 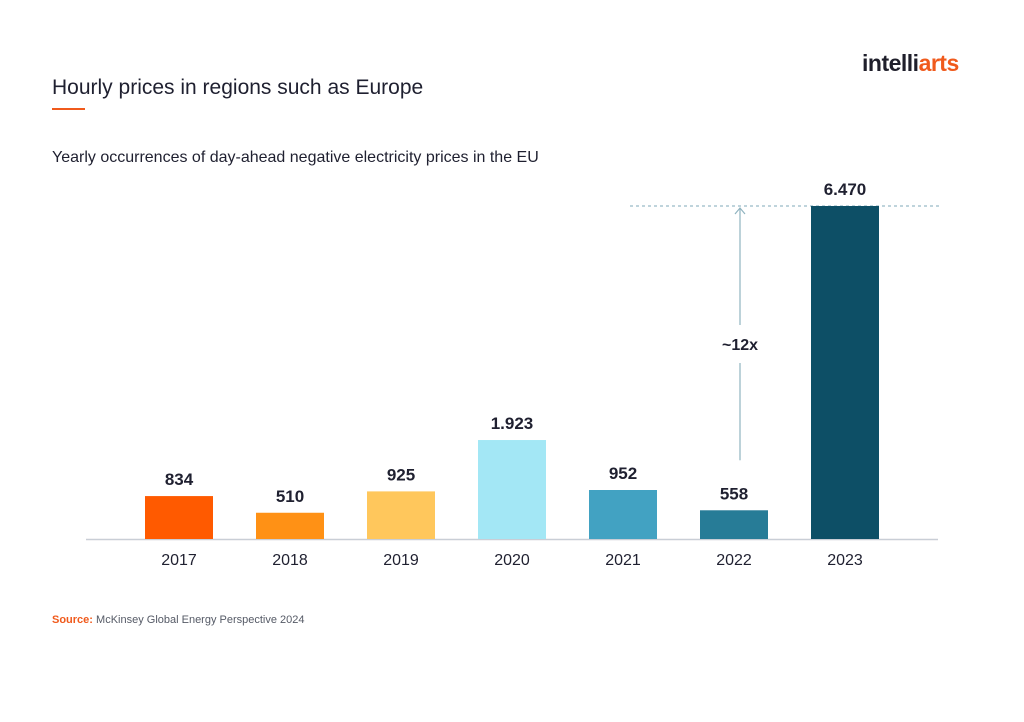 What do you see at coordinates (198, 620) in the screenshot?
I see `source-text: McKinsey Global Energy Perspective 2024` at bounding box center [198, 620].